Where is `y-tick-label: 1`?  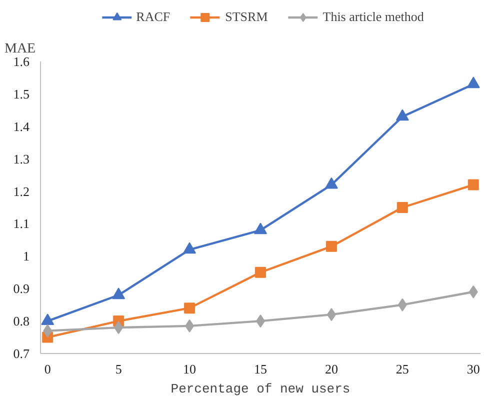
y-tick-label: 1 is located at coordinates (26, 256).